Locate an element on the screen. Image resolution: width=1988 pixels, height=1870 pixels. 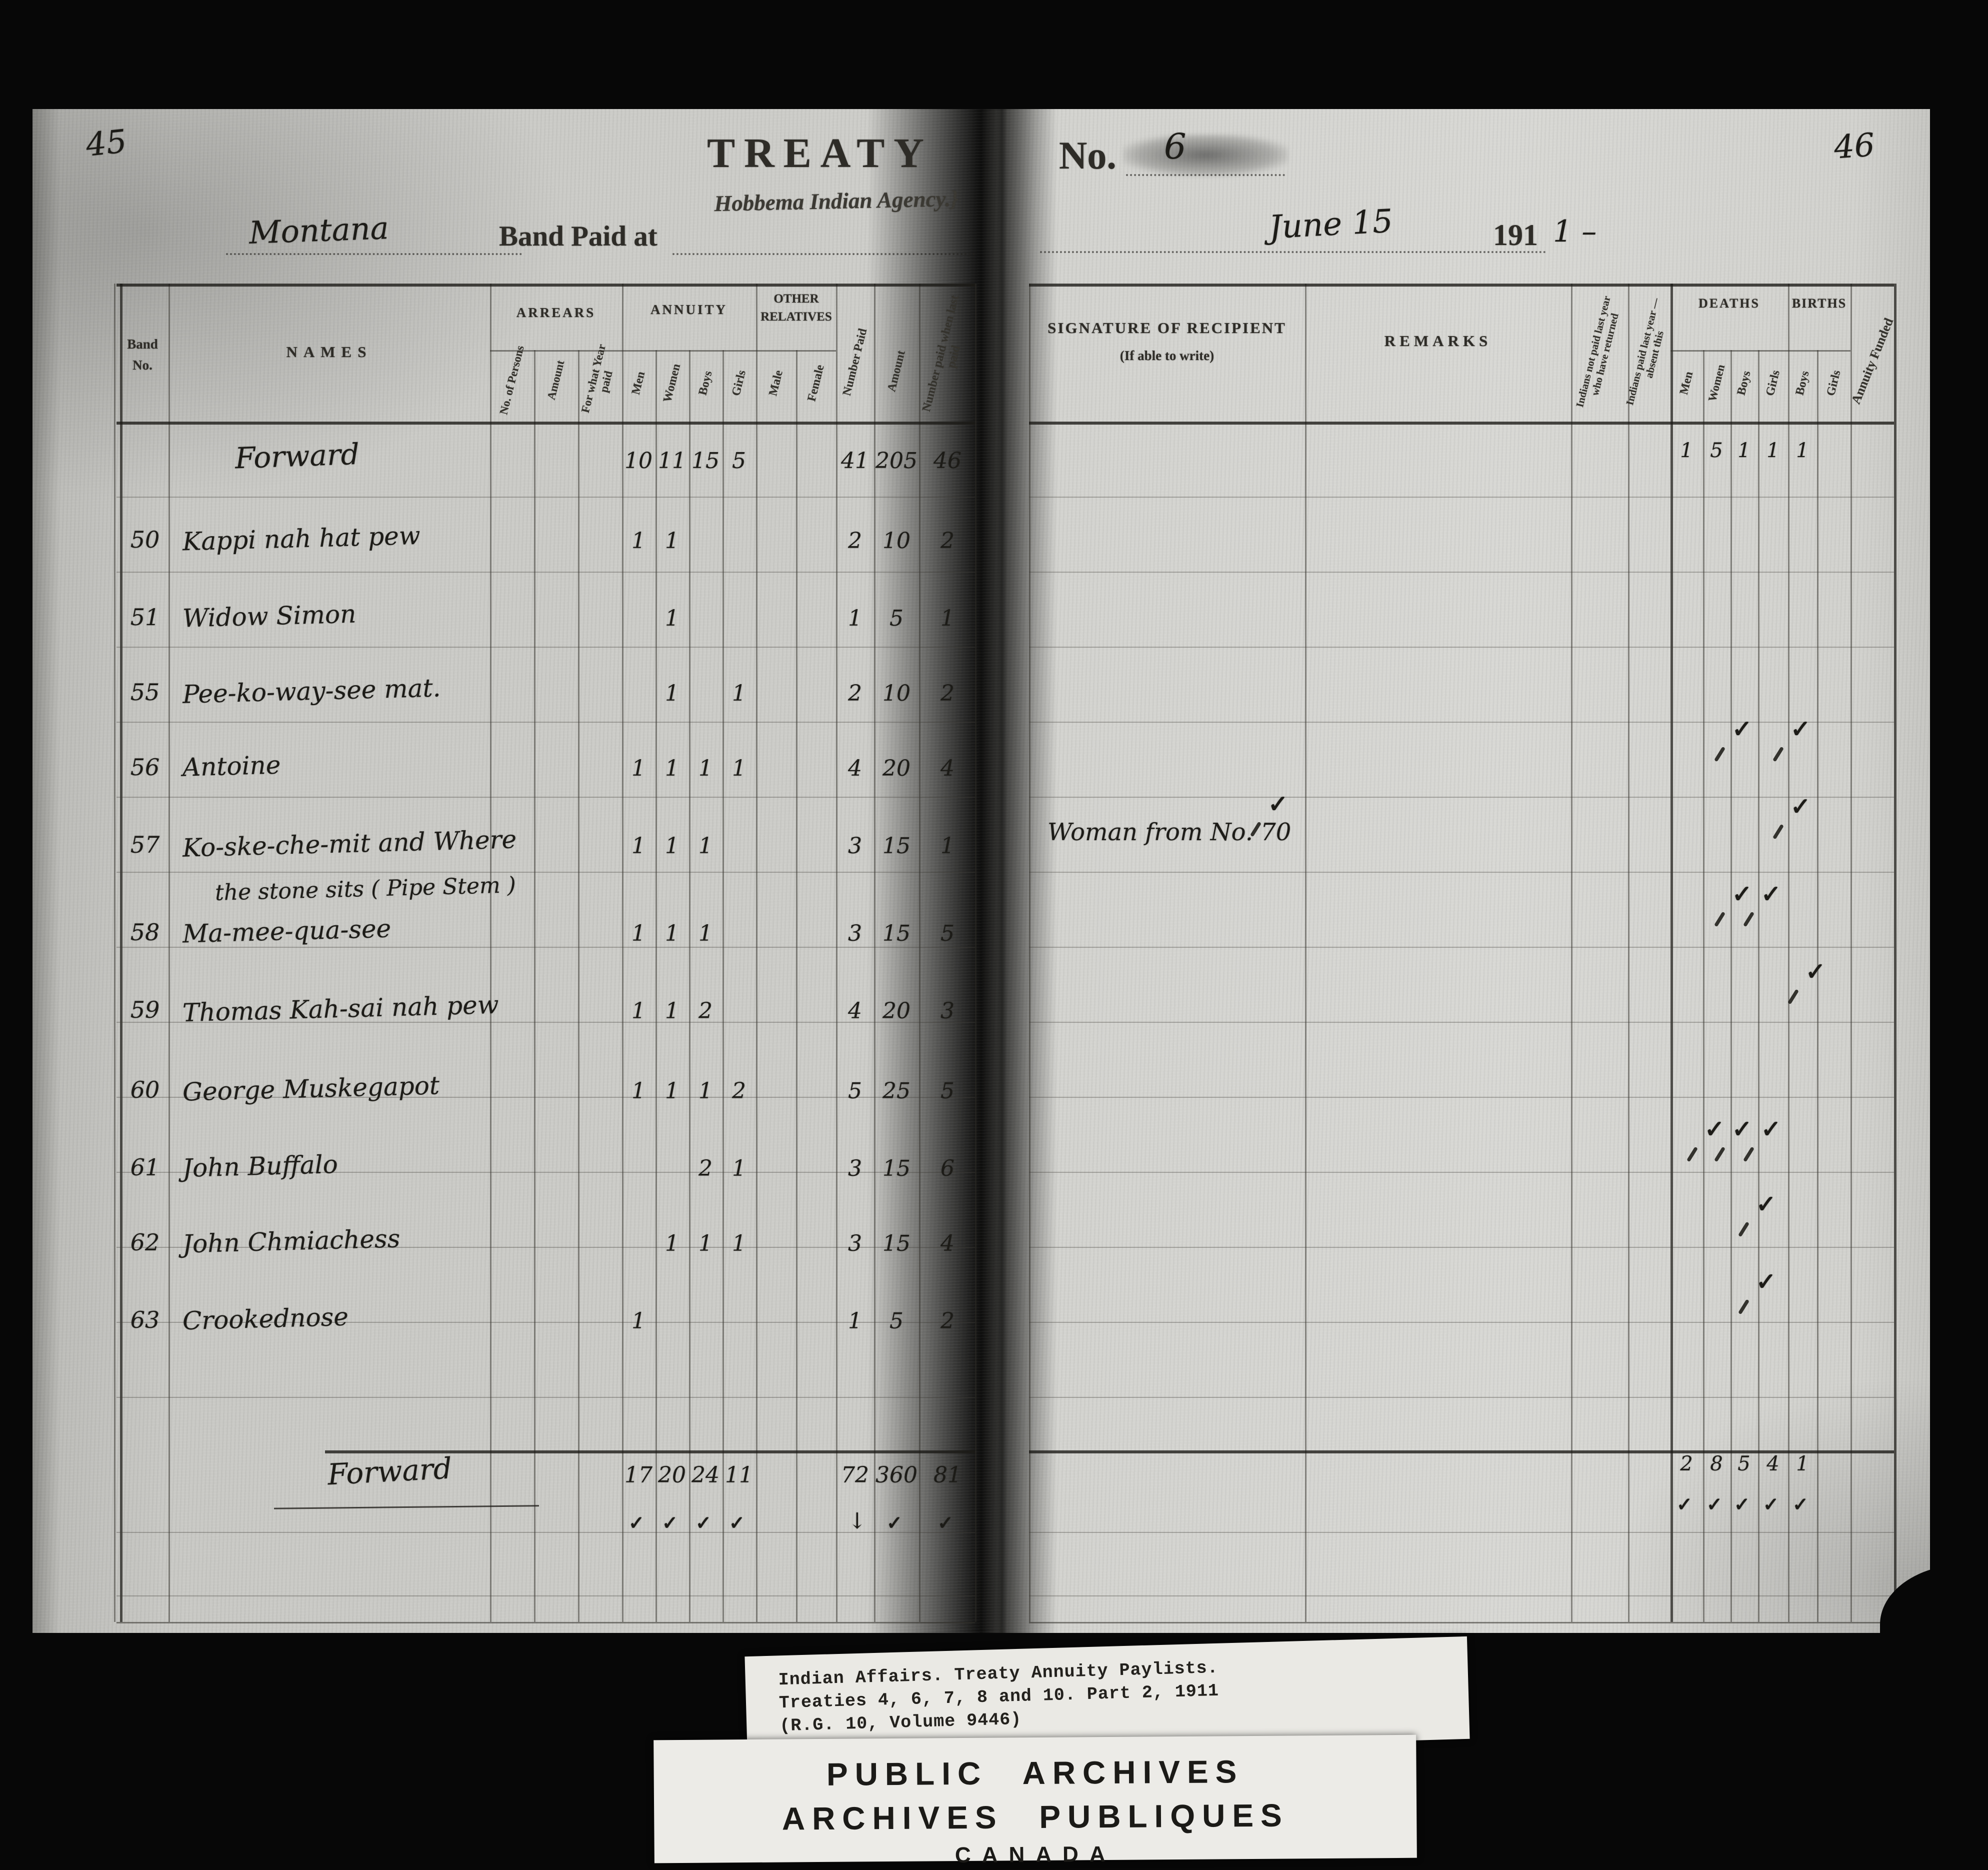
row-61-amount: 15 is located at coordinates (896, 1168).